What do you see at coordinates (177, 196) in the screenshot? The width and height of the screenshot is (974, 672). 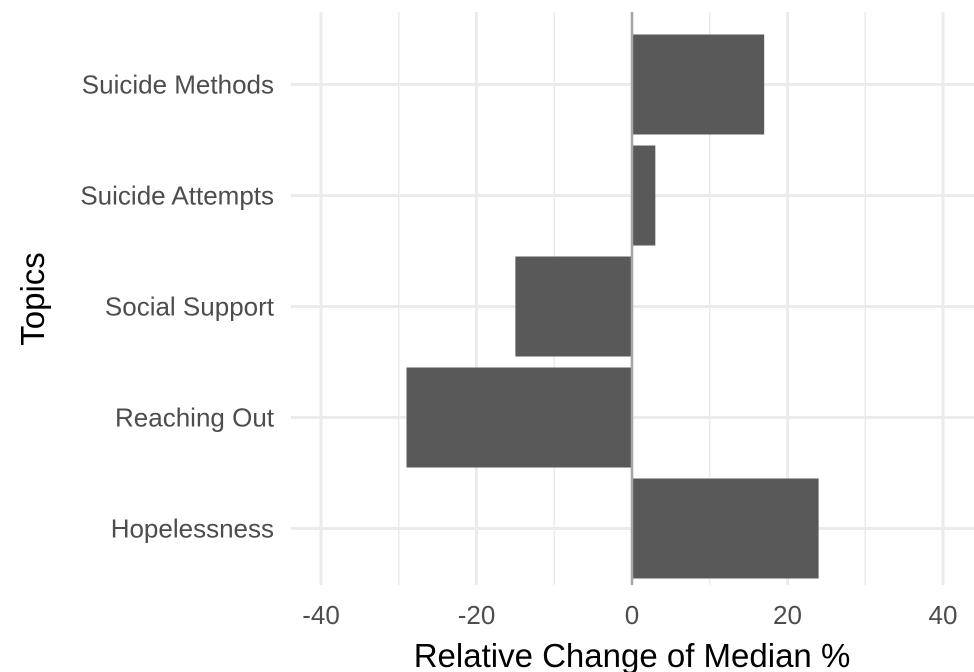 I see `y-tick-label: Suicide Attempts` at bounding box center [177, 196].